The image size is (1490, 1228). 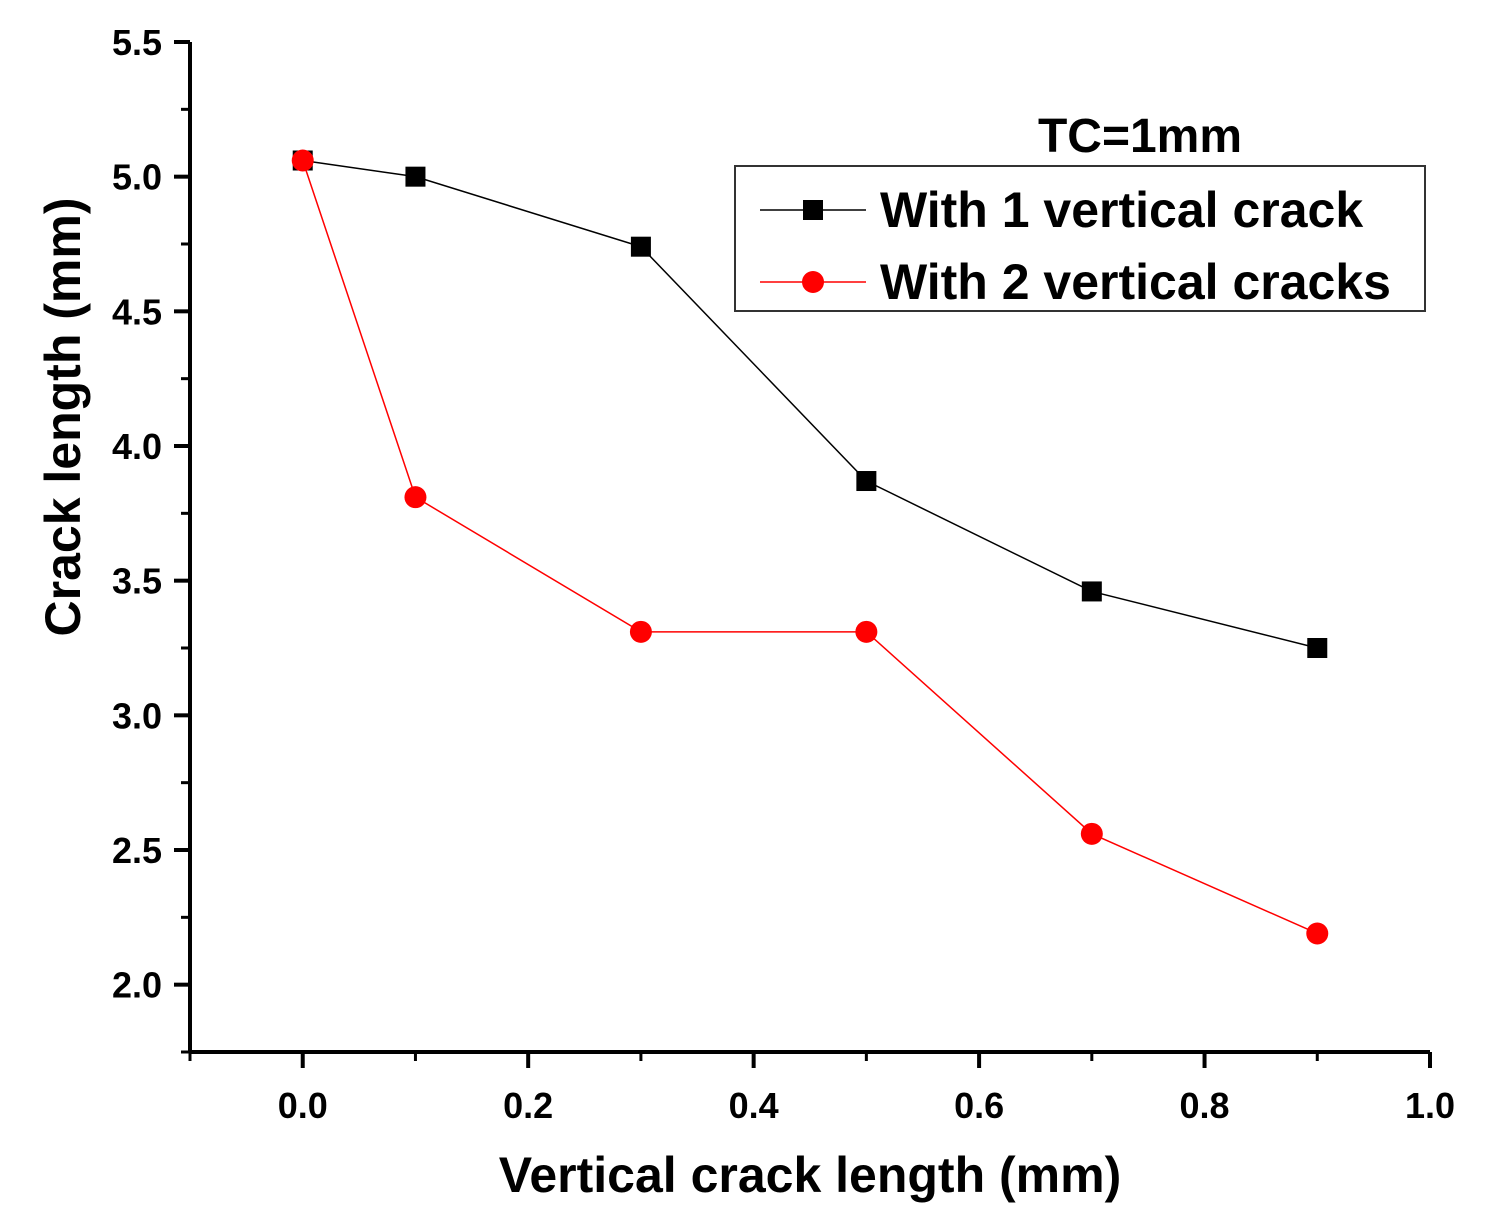 What do you see at coordinates (754, 1105) in the screenshot?
I see `x-tick-label: 0.4` at bounding box center [754, 1105].